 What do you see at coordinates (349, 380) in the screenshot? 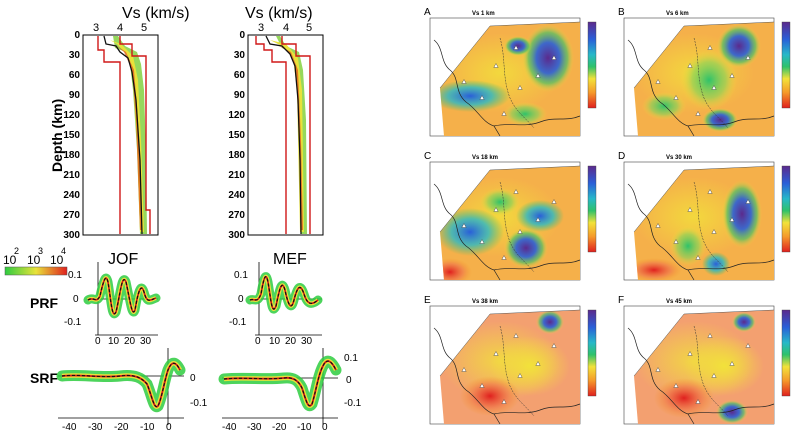
I see `srf-y-tick: 0` at bounding box center [349, 380].